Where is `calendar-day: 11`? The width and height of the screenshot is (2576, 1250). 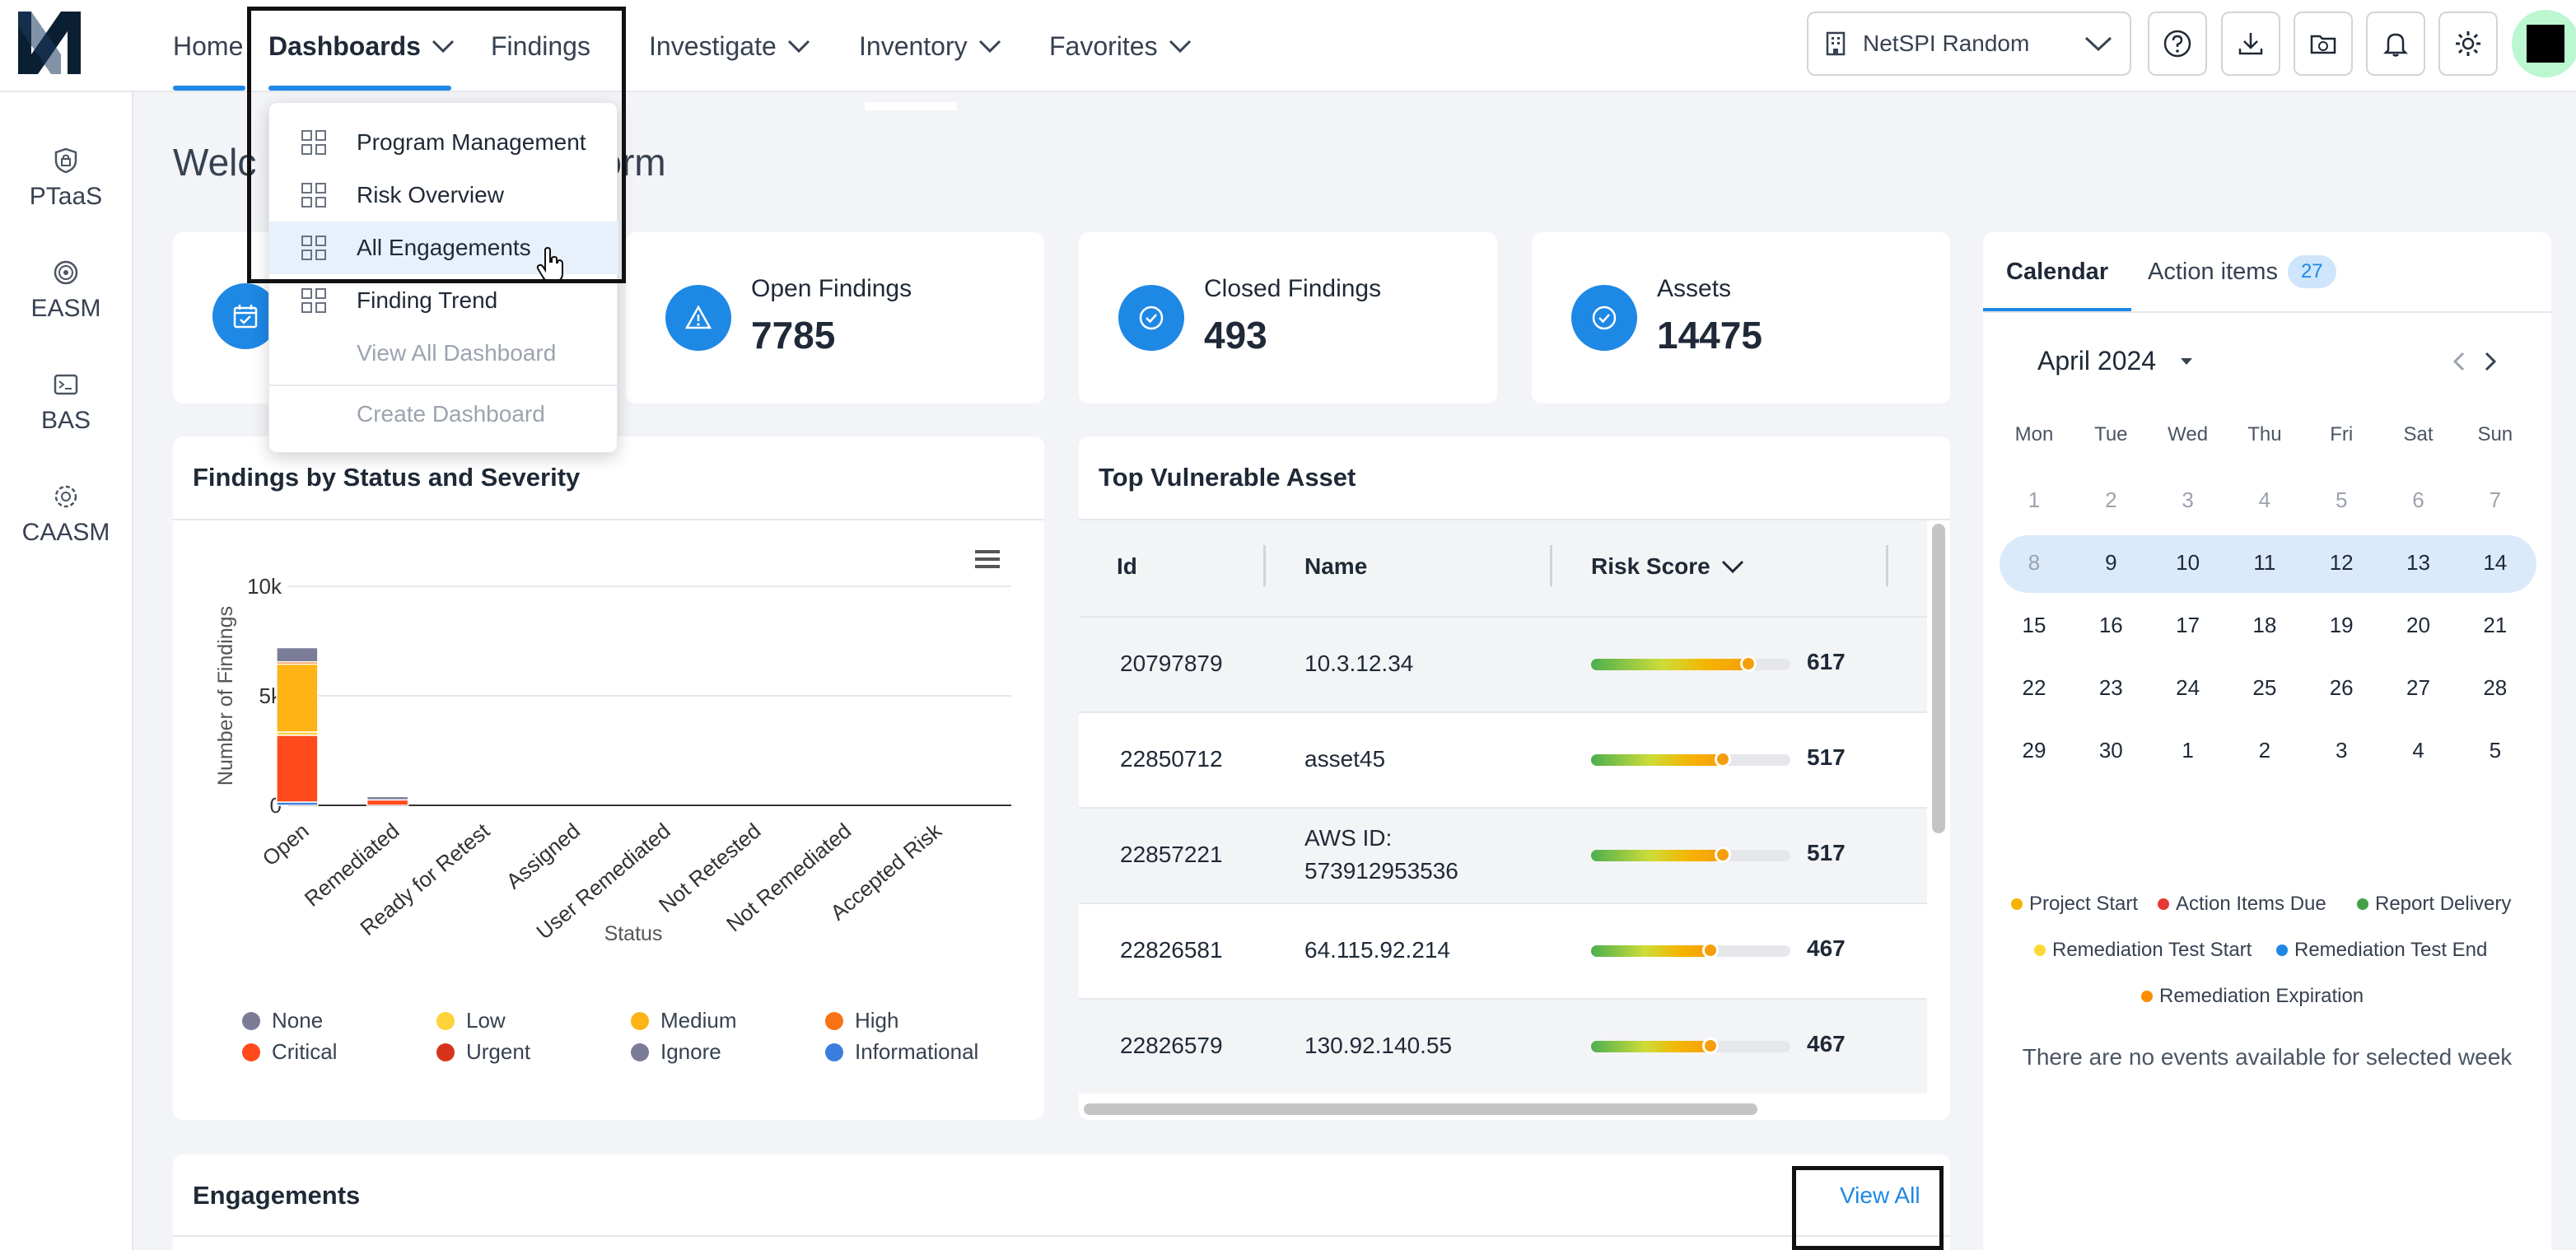
calendar-day: 11 is located at coordinates (2264, 562).